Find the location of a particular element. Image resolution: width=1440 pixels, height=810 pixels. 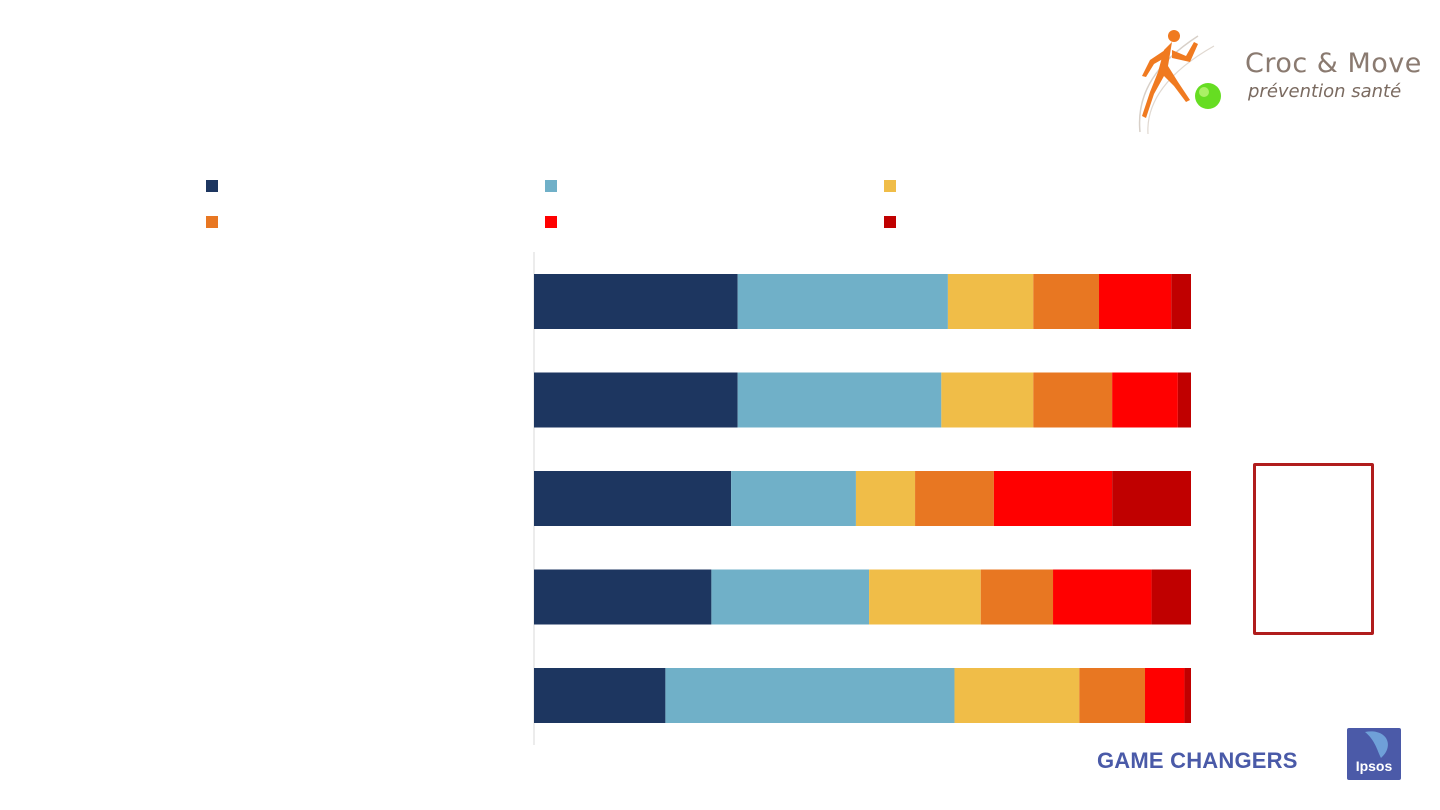

bar-segment-row5-series2 is located at coordinates (810, 695).